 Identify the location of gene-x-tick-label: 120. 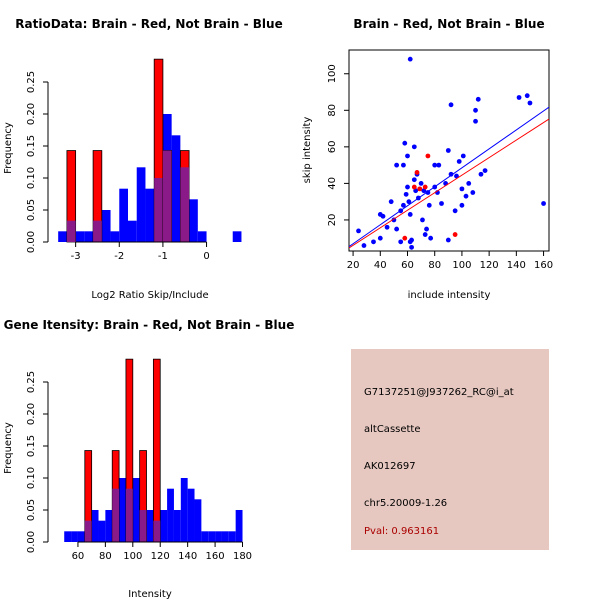
(160, 556).